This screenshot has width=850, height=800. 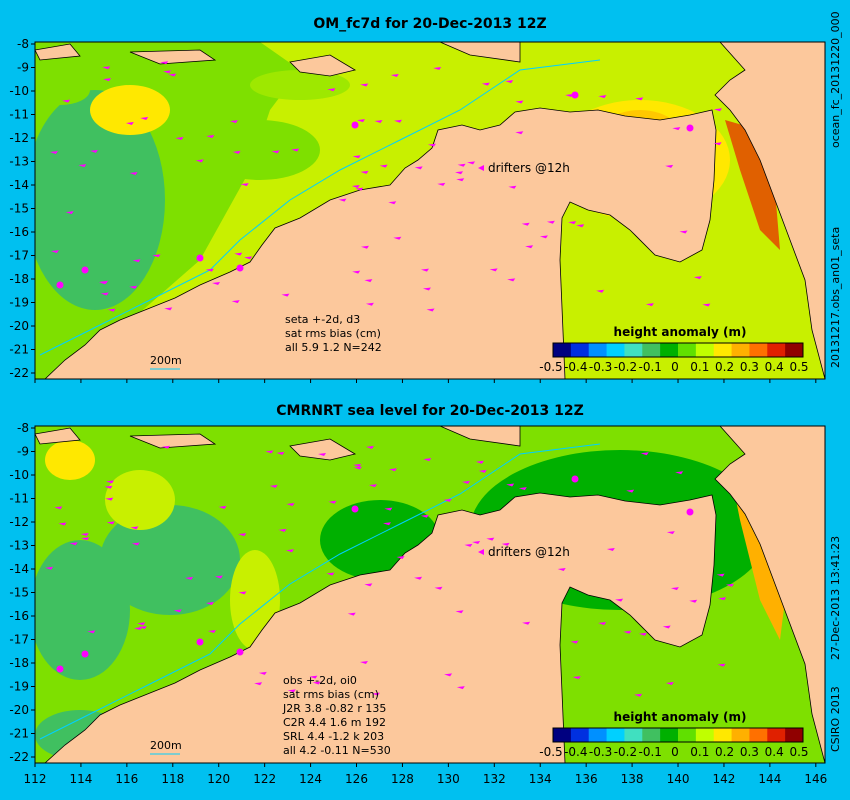 I want to click on x-tick-label: 144, so click(x=769, y=779).